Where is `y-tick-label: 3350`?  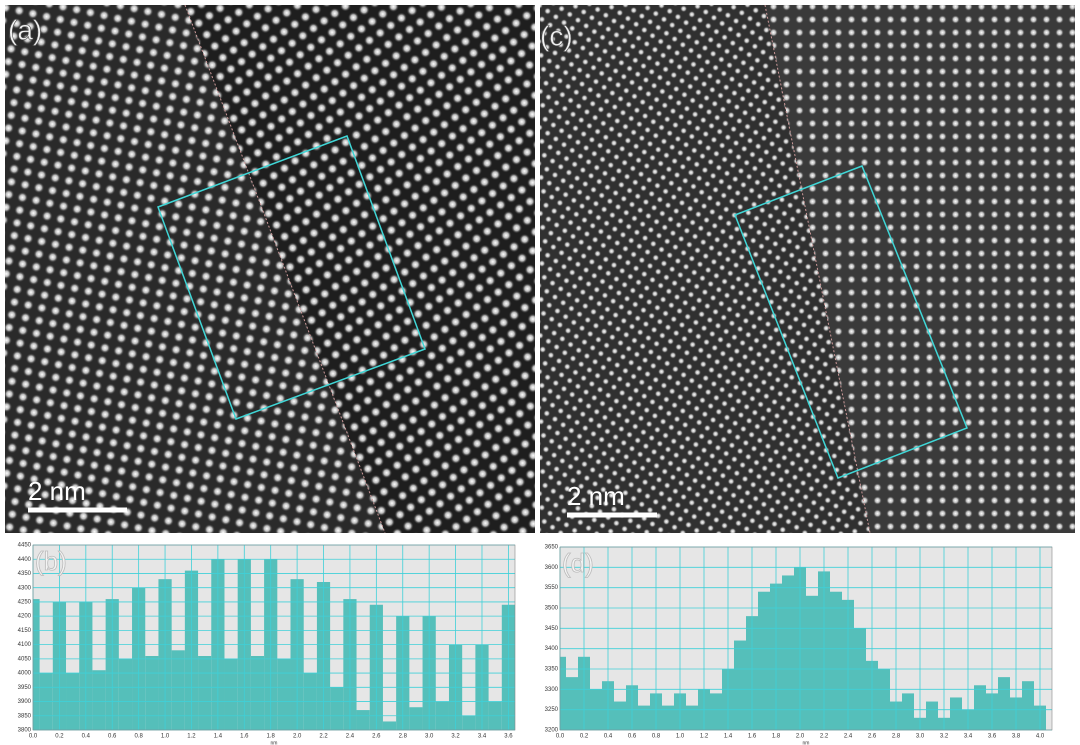 y-tick-label: 3350 is located at coordinates (552, 670).